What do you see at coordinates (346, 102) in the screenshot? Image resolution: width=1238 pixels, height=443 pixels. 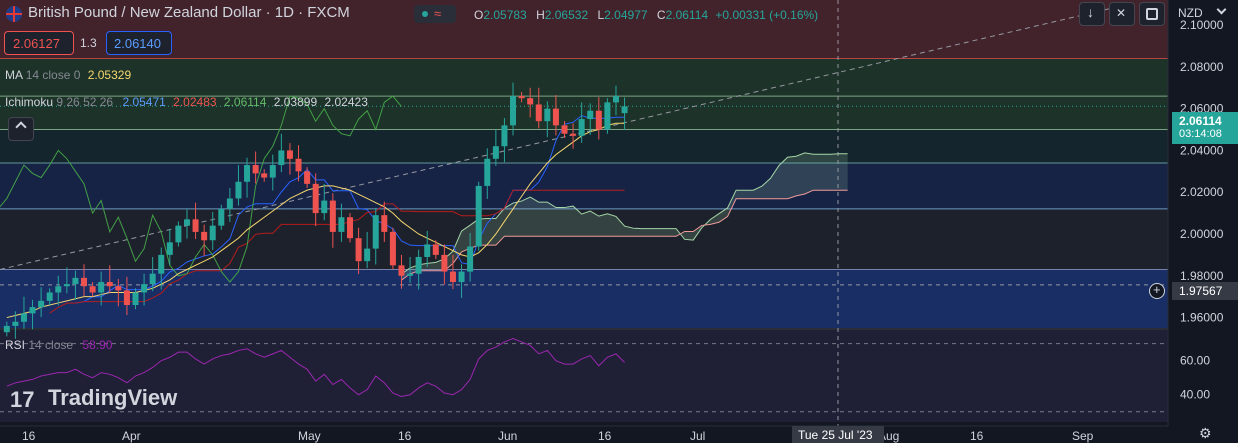 I see `ichimoku-lead-b: 2.02423` at bounding box center [346, 102].